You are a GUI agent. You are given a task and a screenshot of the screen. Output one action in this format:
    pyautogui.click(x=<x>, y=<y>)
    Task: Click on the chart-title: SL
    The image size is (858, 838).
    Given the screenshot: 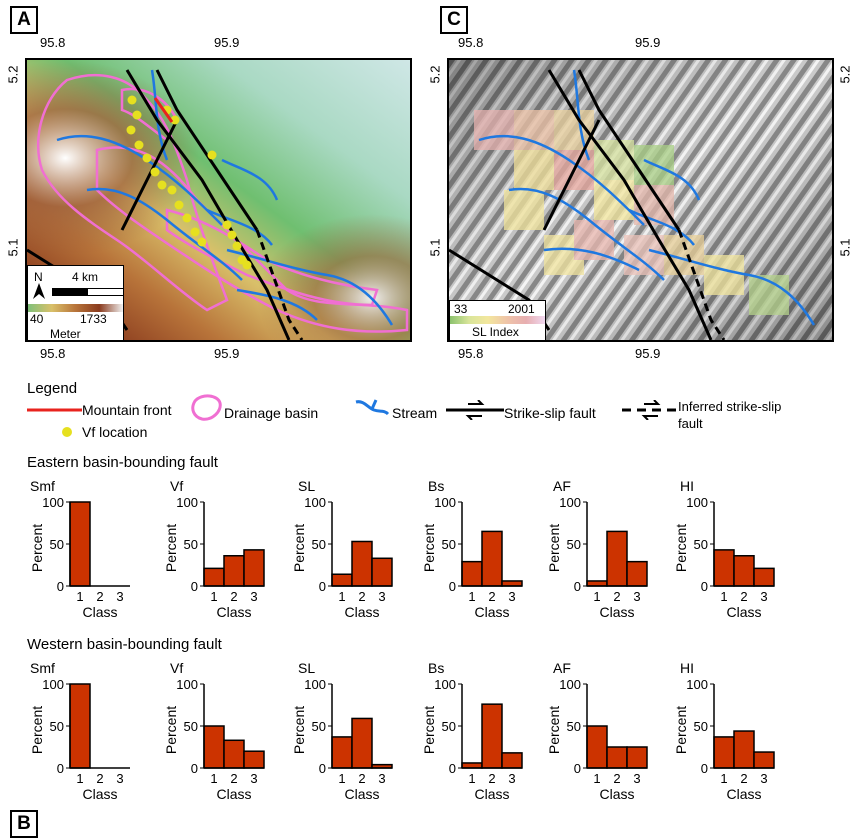 What is the action you would take?
    pyautogui.click(x=306, y=486)
    